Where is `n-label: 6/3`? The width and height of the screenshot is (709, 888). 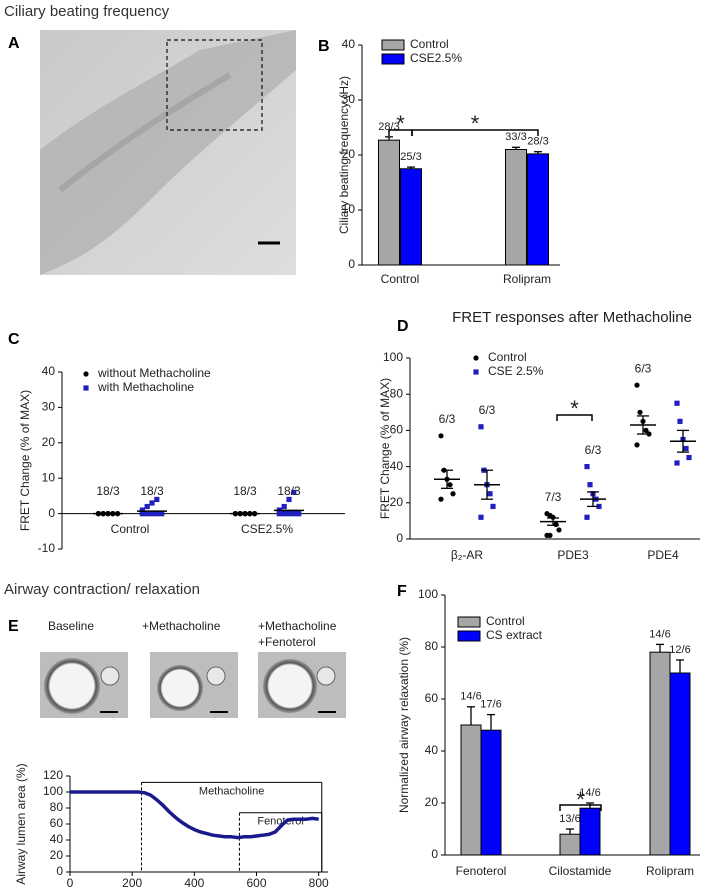
n-label: 6/3 is located at coordinates (593, 450).